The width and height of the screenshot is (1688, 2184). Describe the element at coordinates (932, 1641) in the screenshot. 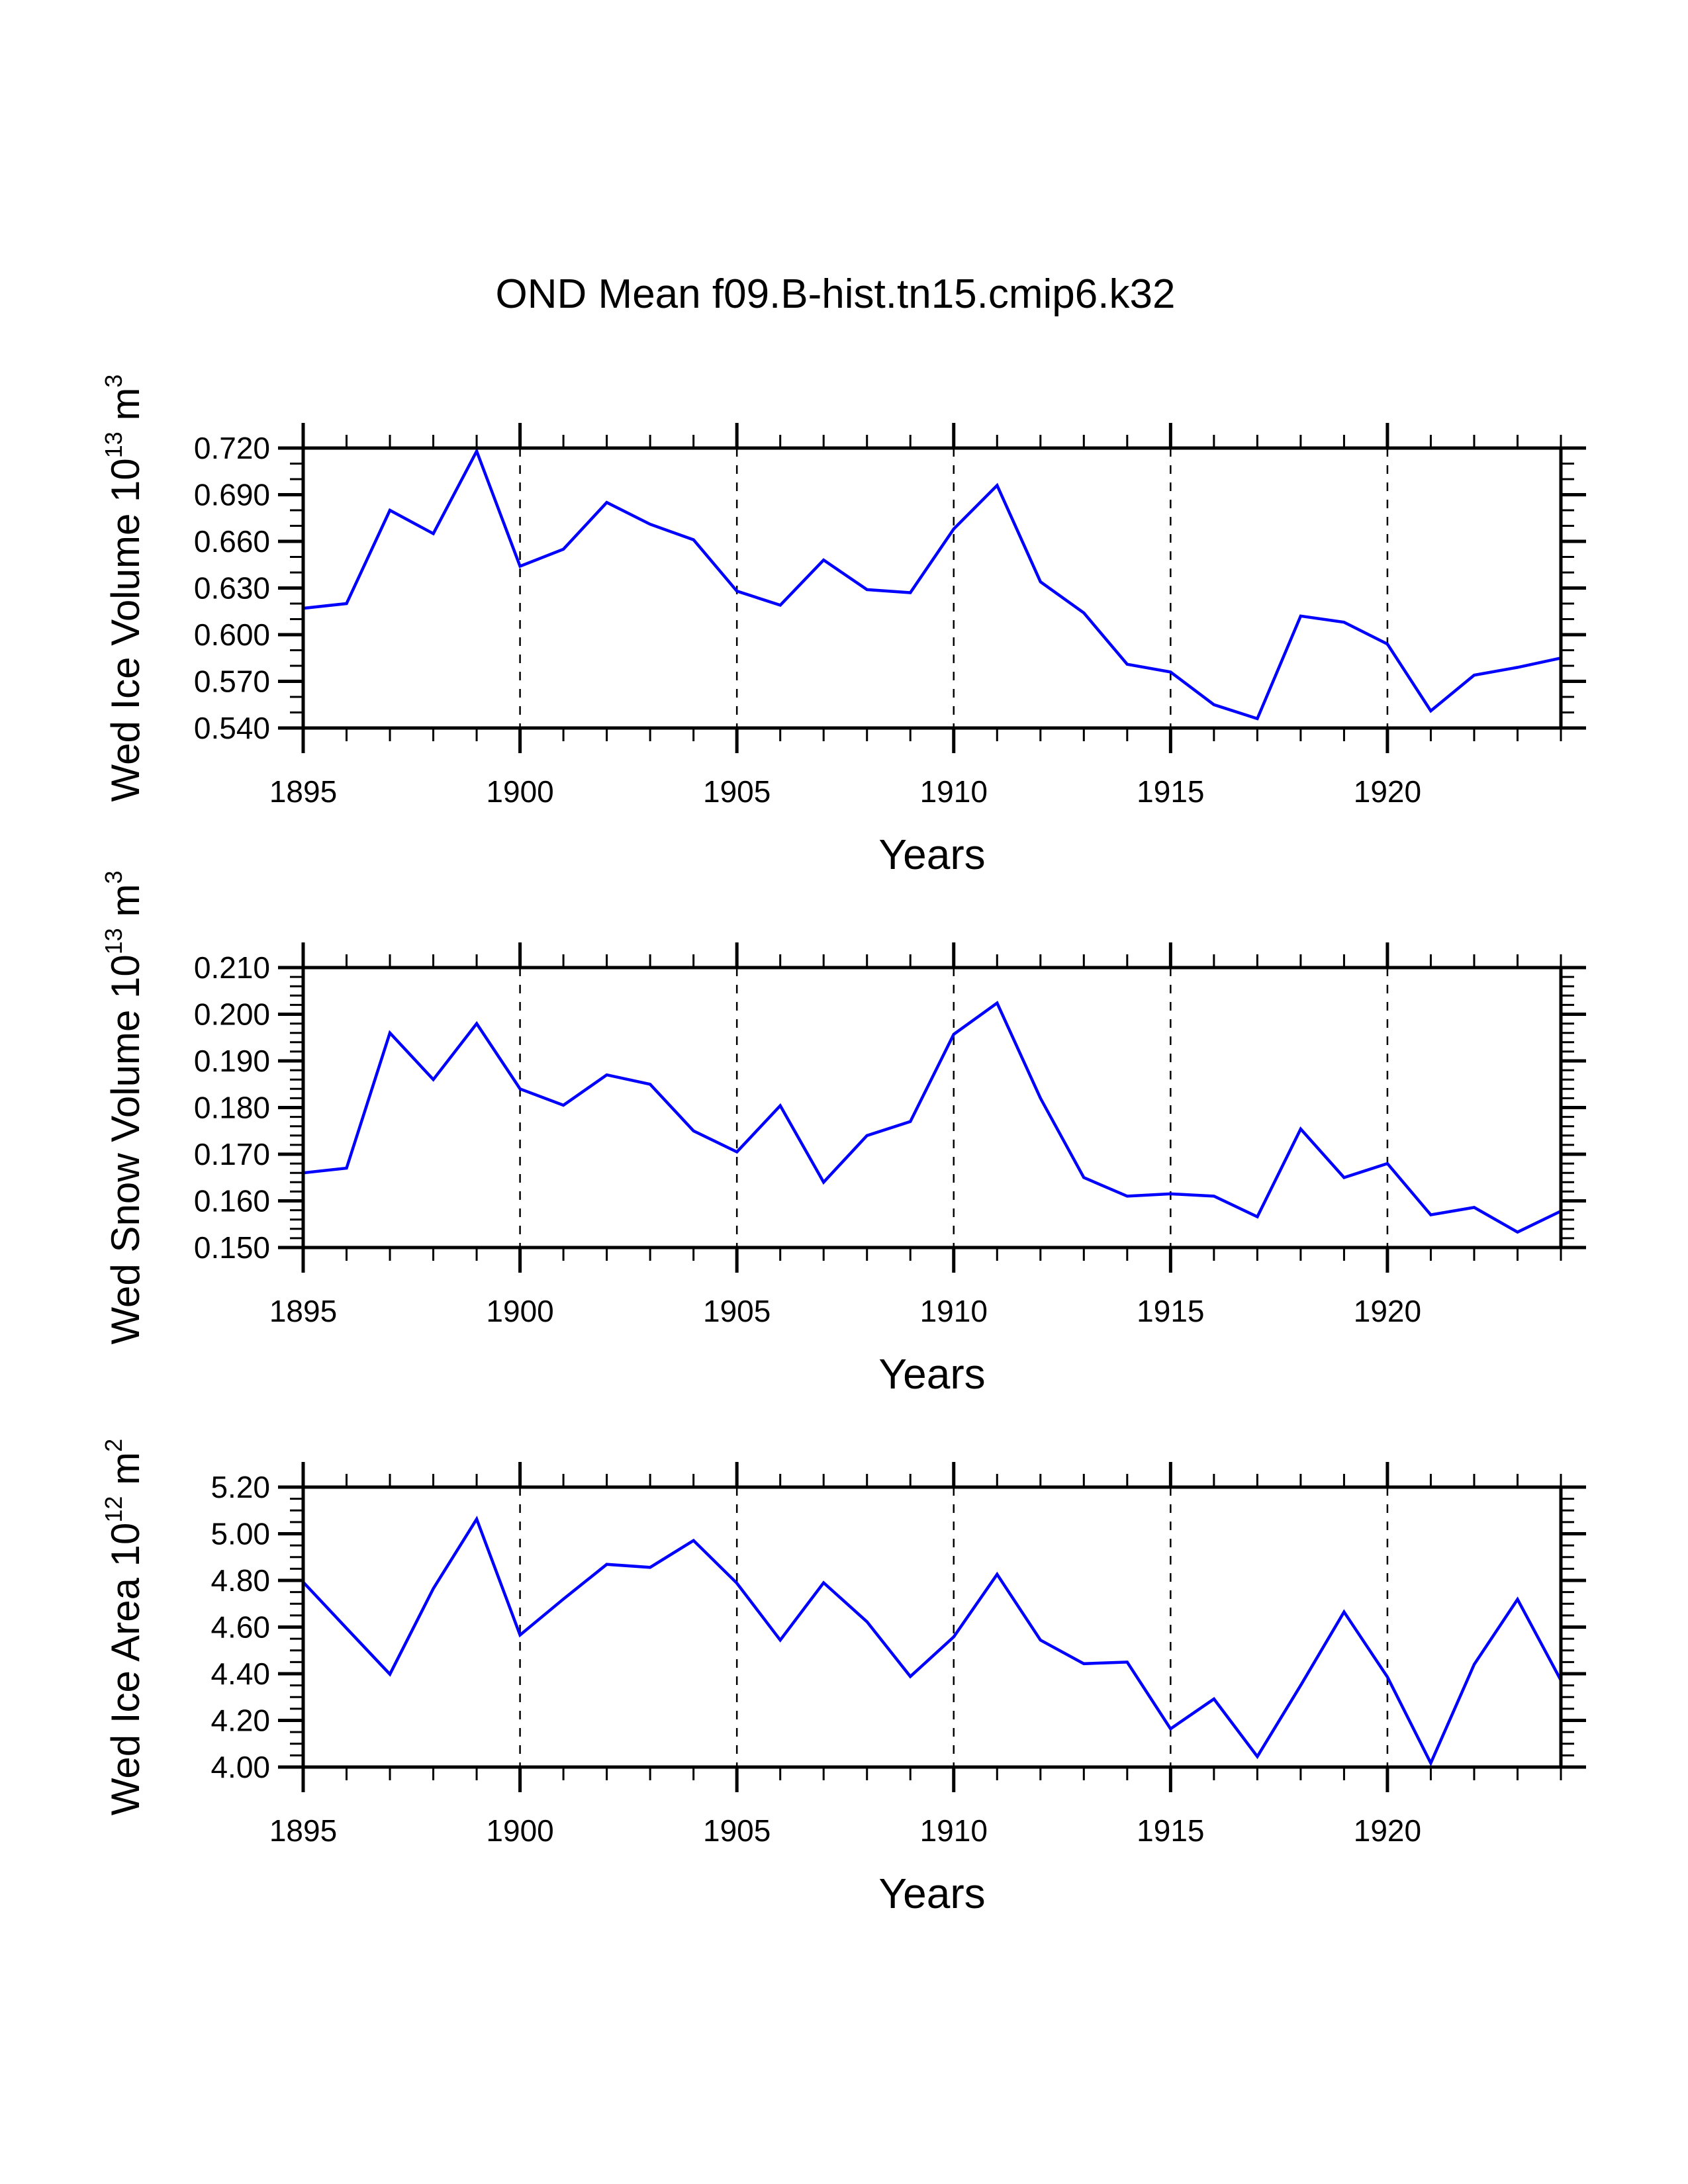

I see `series-line-ice-area` at that location.